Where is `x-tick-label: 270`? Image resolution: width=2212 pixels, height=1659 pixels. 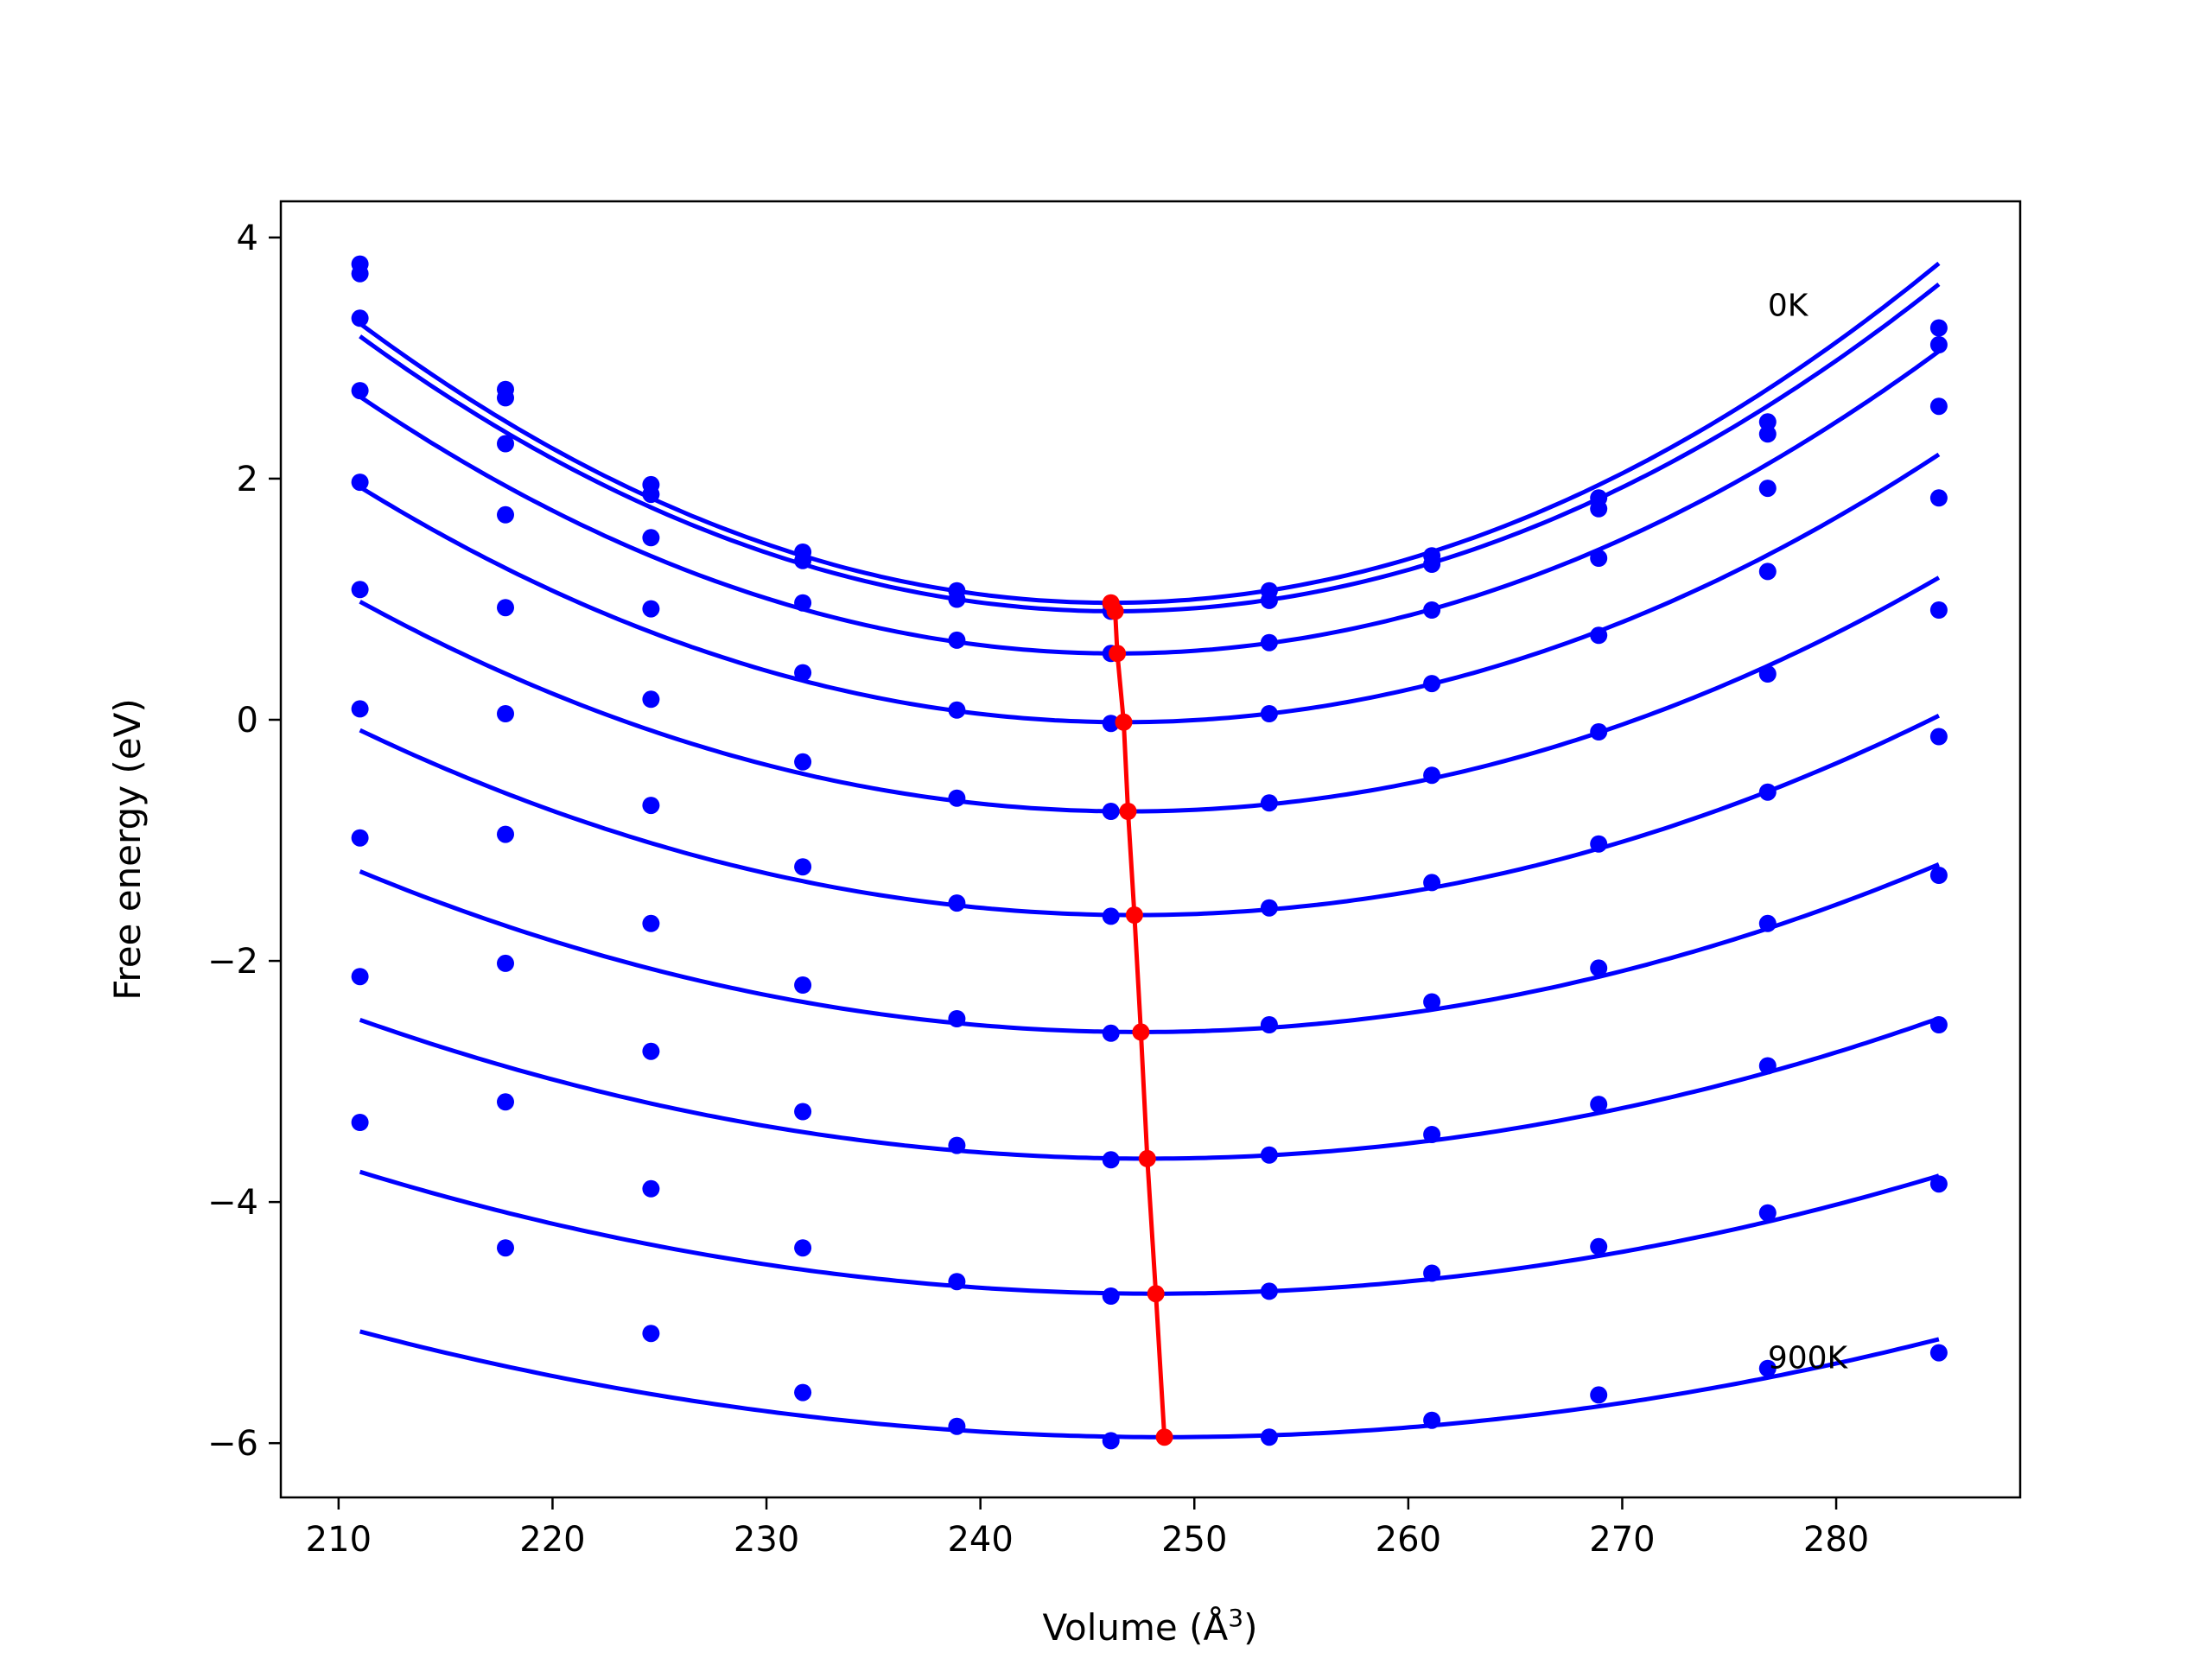 x-tick-label: 270 is located at coordinates (1622, 1540).